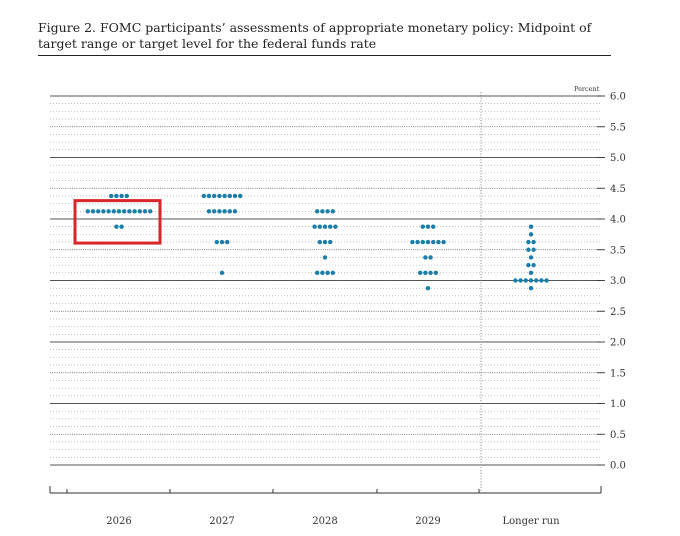 The height and width of the screenshot is (536, 680). Describe the element at coordinates (618, 435) in the screenshot. I see `y-tick-label: 0.5` at that location.